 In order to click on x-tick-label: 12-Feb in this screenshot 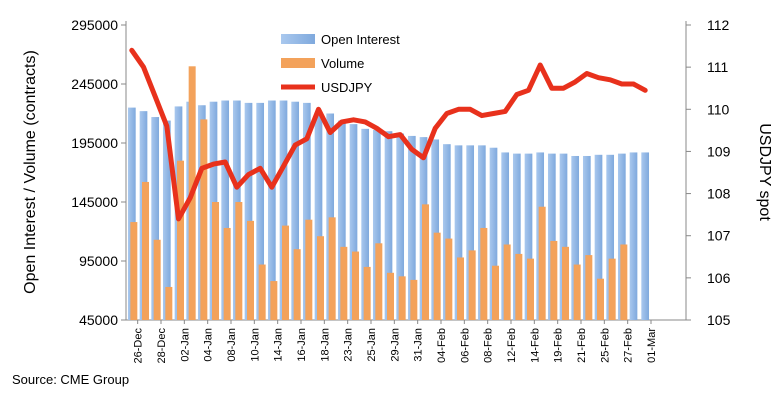, I will do `click(512, 345)`.